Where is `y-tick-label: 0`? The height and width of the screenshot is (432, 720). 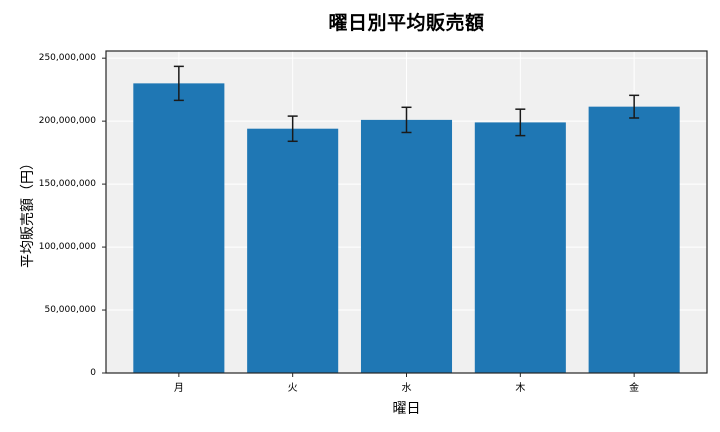
y-tick-label: 0 is located at coordinates (93, 373).